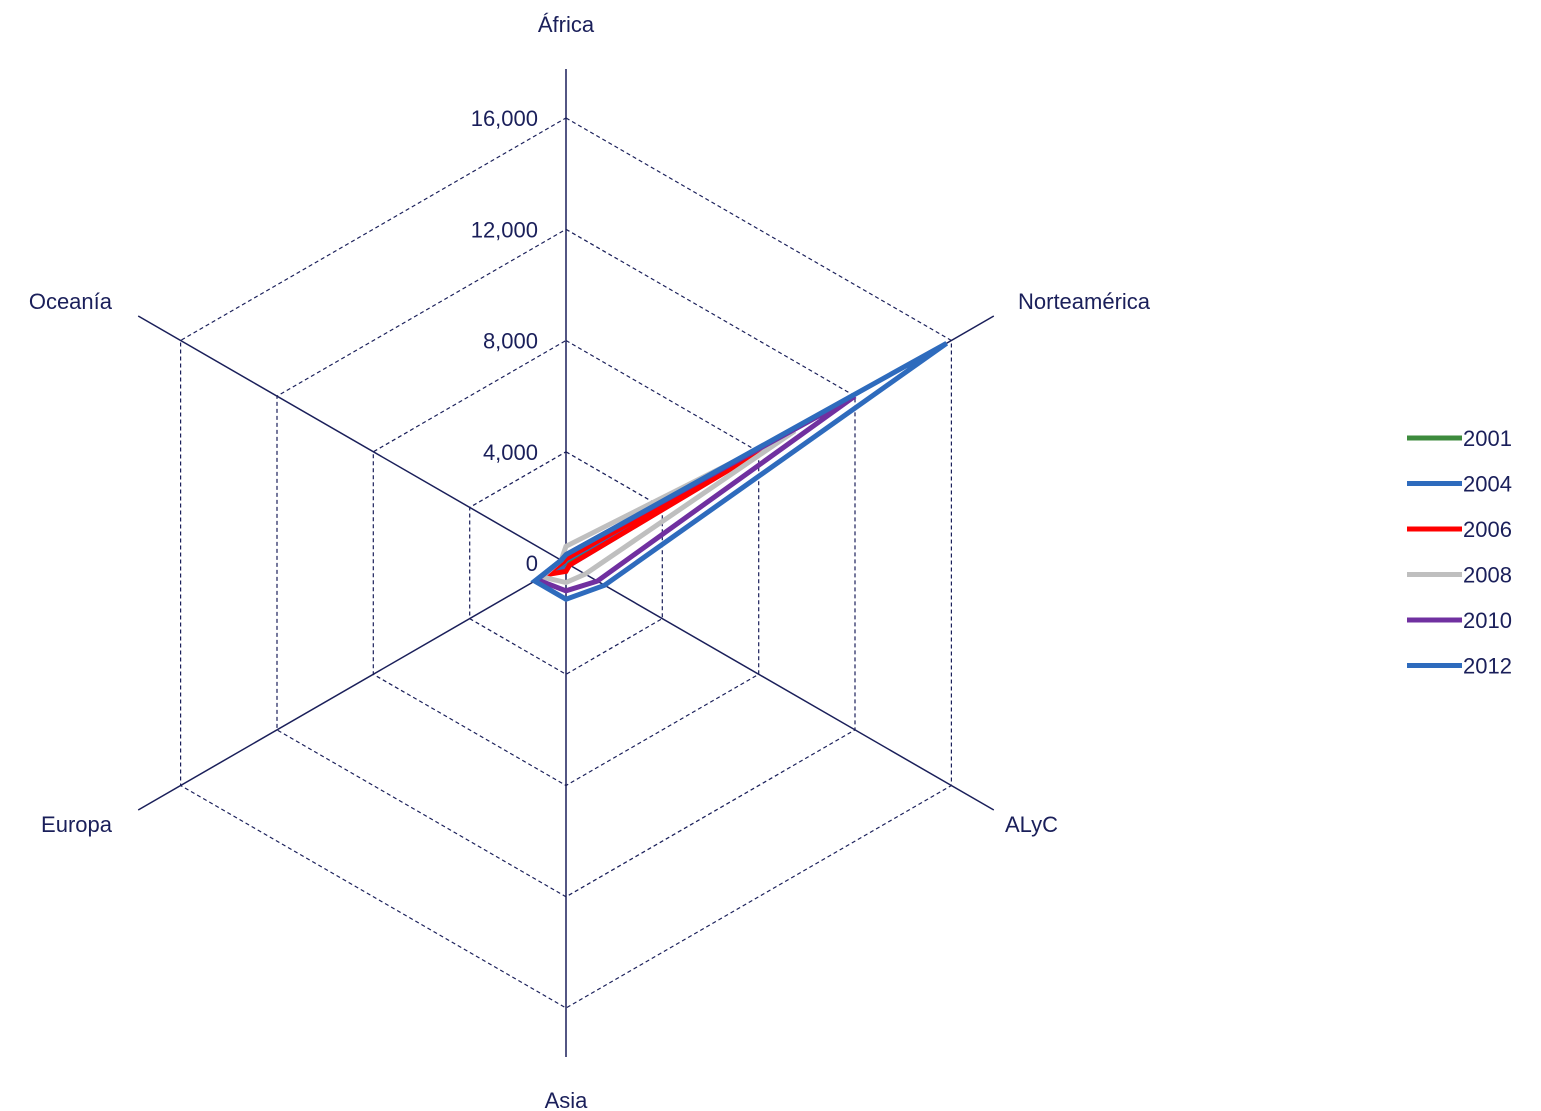 The height and width of the screenshot is (1111, 1541). Describe the element at coordinates (1487, 620) in the screenshot. I see `legend-label-2010: 2010` at that location.